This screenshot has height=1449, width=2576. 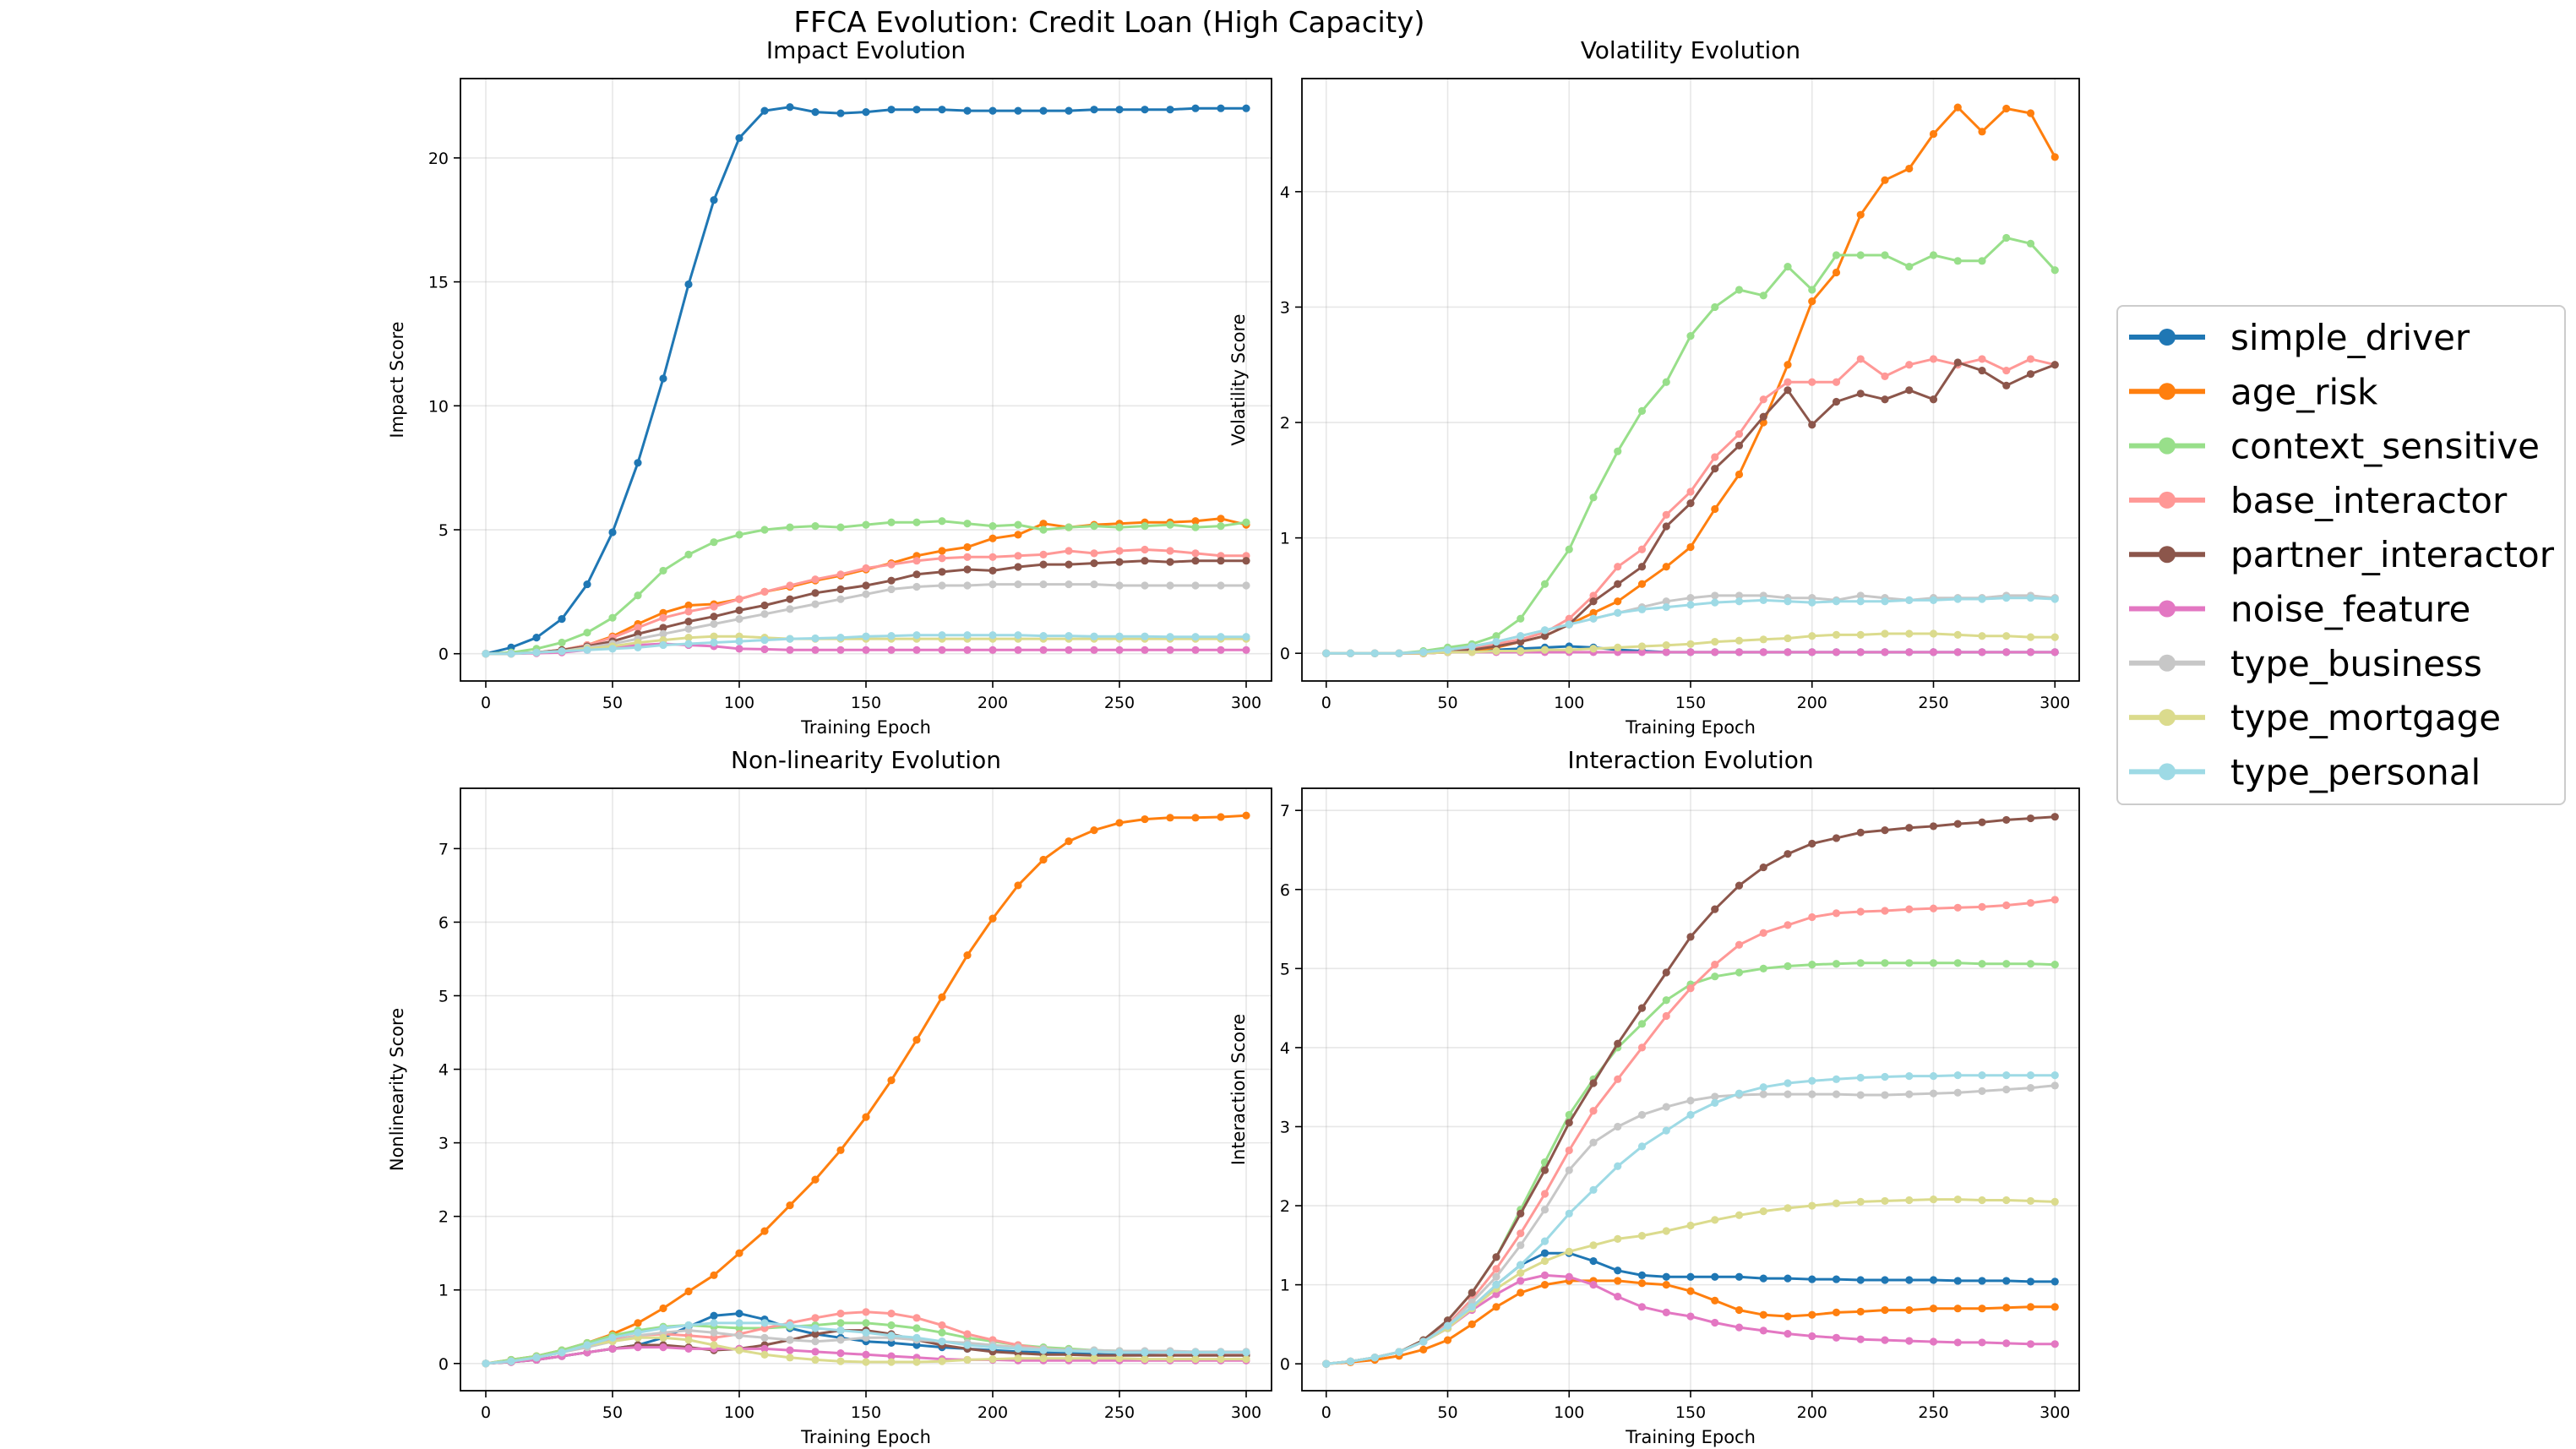 I want to click on x-axis-label: Training Epoch, so click(x=865, y=727).